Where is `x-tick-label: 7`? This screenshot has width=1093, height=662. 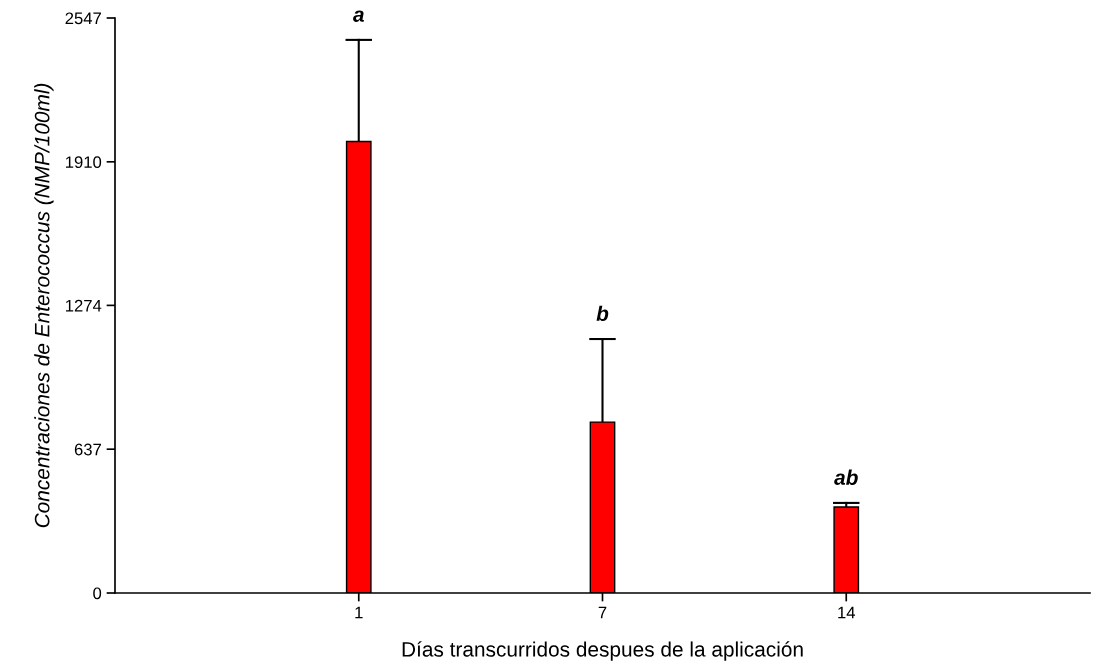
x-tick-label: 7 is located at coordinates (602, 612).